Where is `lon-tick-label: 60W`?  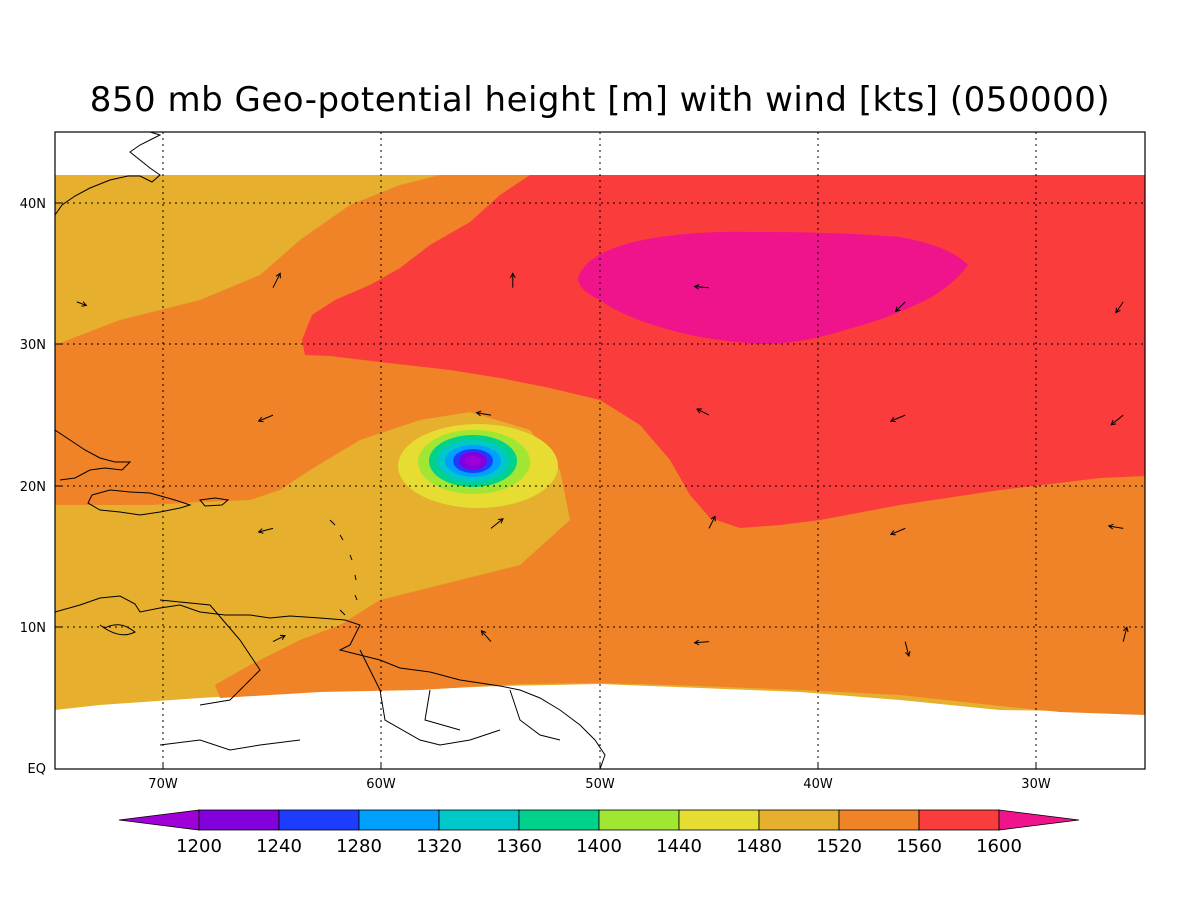 lon-tick-label: 60W is located at coordinates (381, 784).